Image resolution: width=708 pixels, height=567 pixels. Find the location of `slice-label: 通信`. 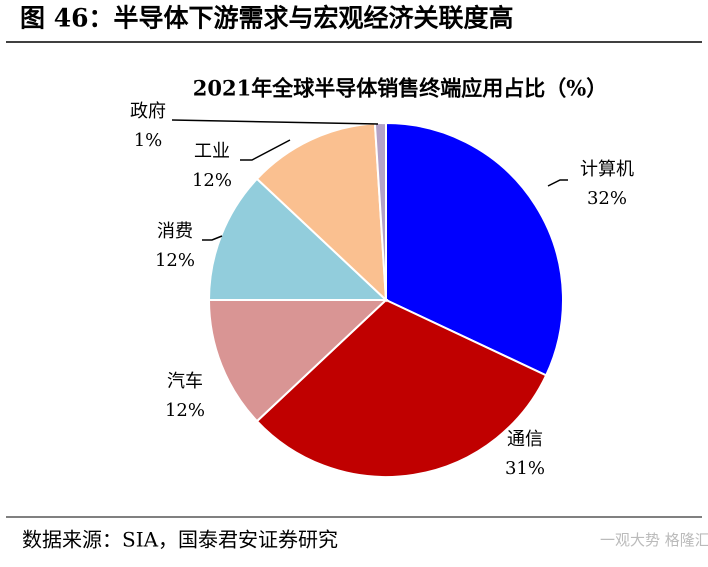

slice-label: 通信 is located at coordinates (525, 439).